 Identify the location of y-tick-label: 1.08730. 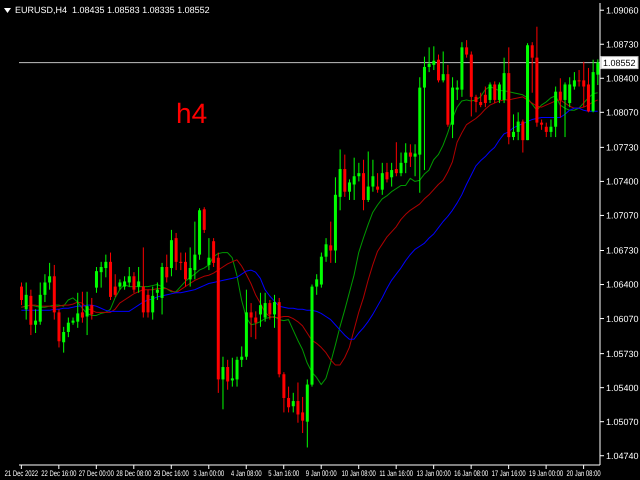
(622, 44).